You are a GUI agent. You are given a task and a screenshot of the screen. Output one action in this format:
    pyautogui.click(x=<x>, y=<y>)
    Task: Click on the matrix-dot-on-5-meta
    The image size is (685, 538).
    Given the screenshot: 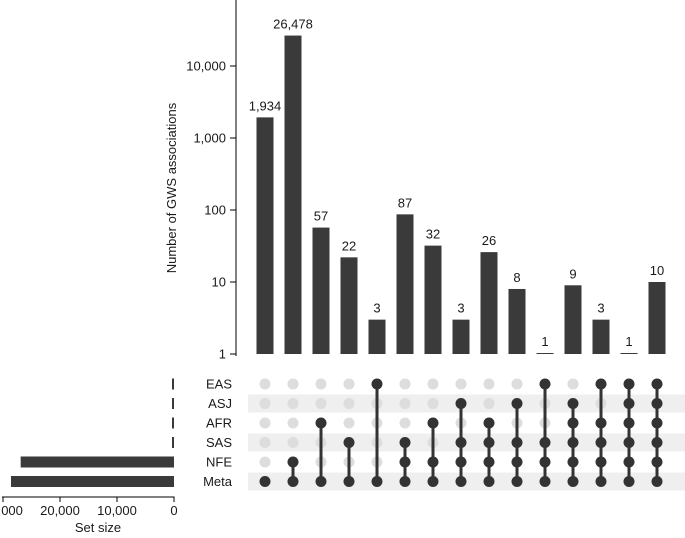 What is the action you would take?
    pyautogui.click(x=405, y=481)
    